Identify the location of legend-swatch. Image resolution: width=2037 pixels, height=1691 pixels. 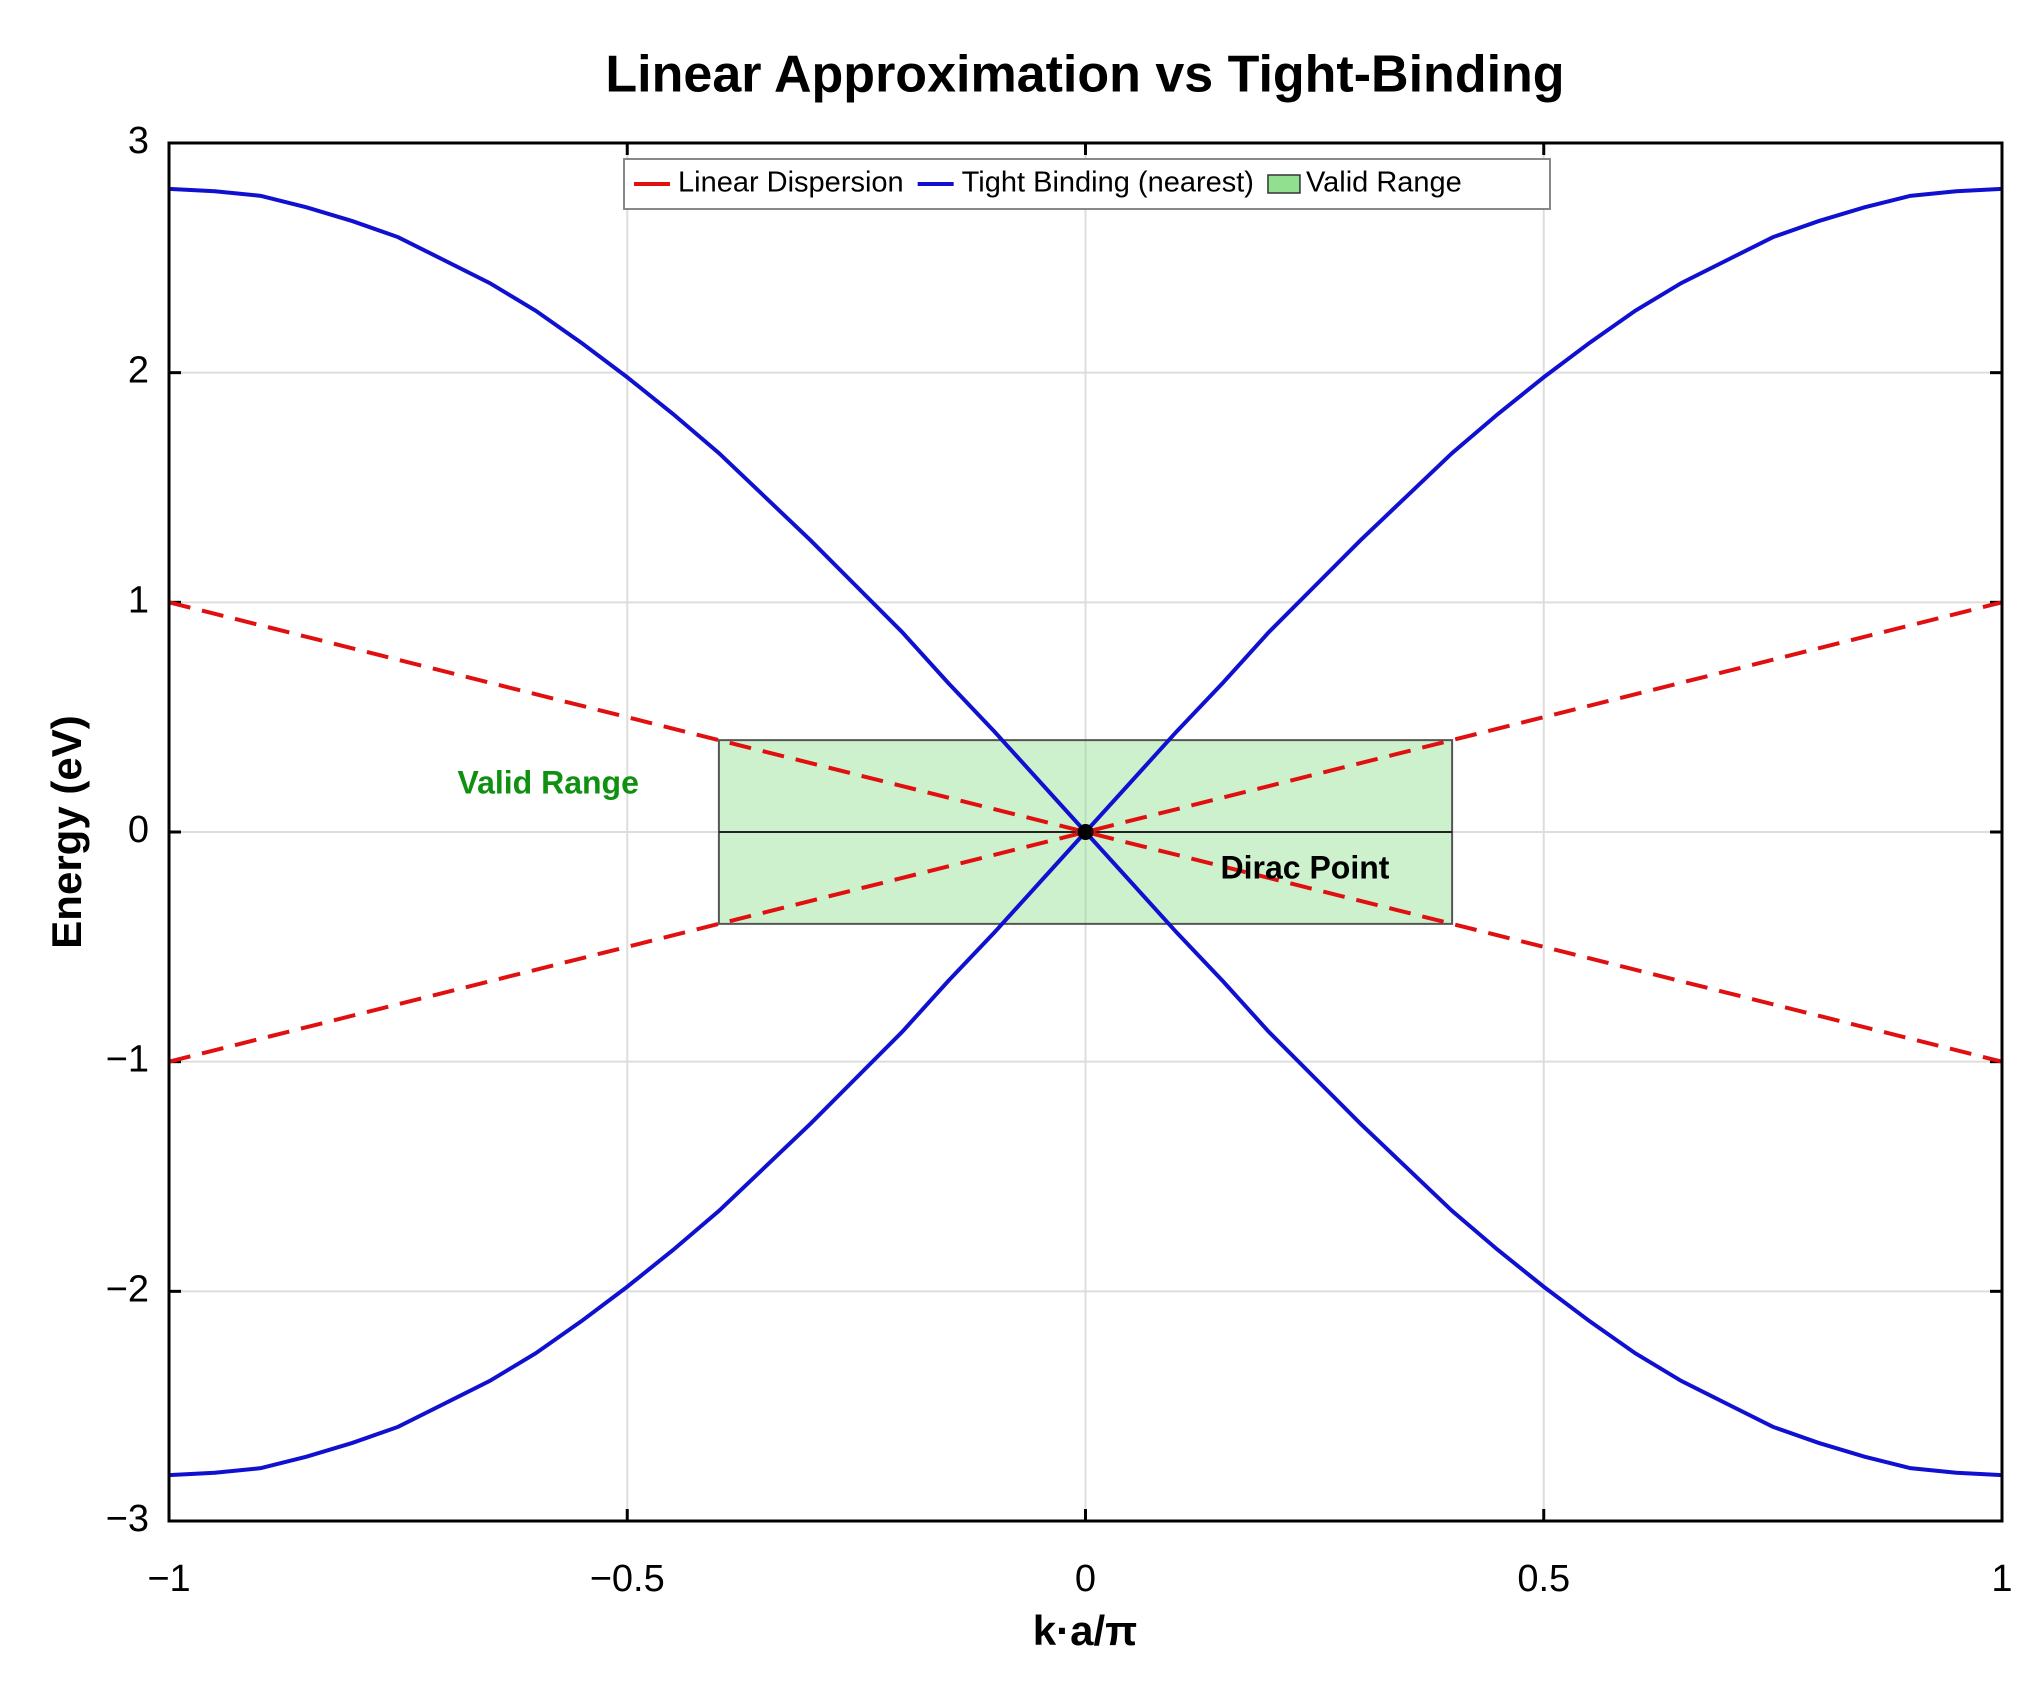
(1284, 184).